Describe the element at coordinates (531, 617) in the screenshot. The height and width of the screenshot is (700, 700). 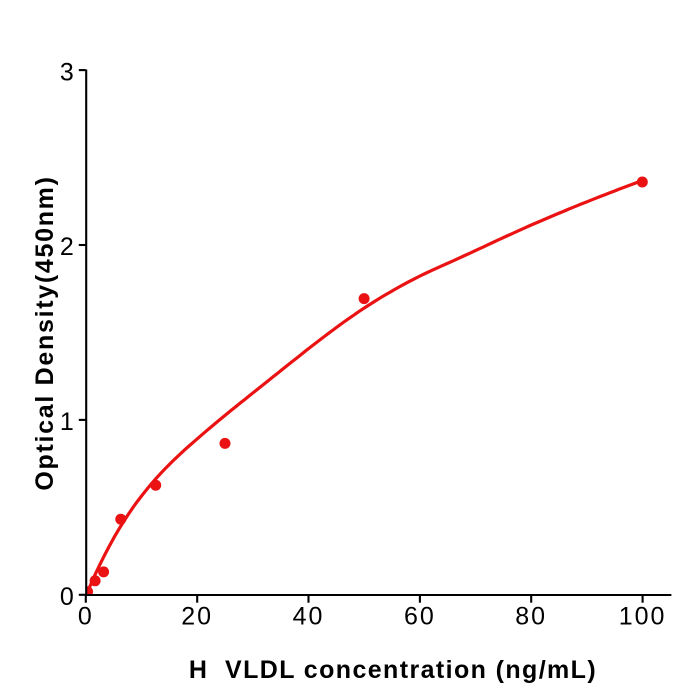
I see `svg-text: 80` at that location.